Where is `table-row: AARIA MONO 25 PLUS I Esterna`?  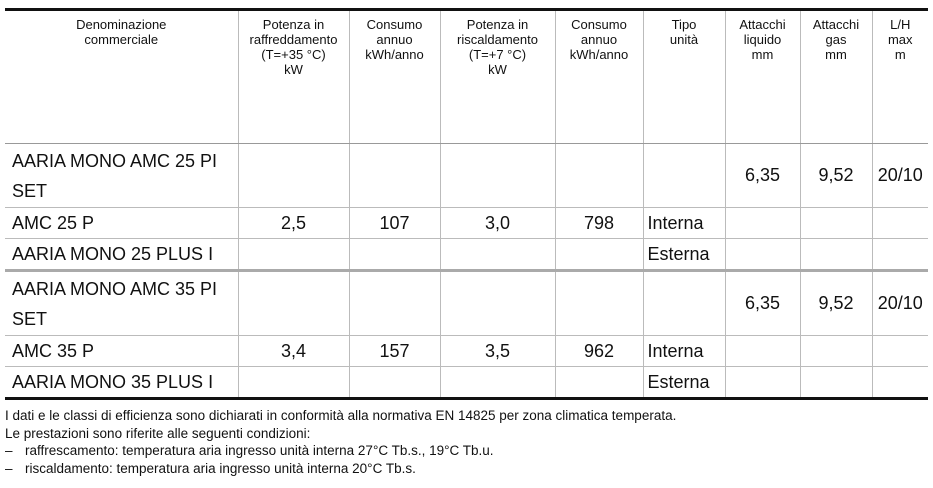
table-row: AARIA MONO 25 PLUS I Esterna is located at coordinates (466, 255).